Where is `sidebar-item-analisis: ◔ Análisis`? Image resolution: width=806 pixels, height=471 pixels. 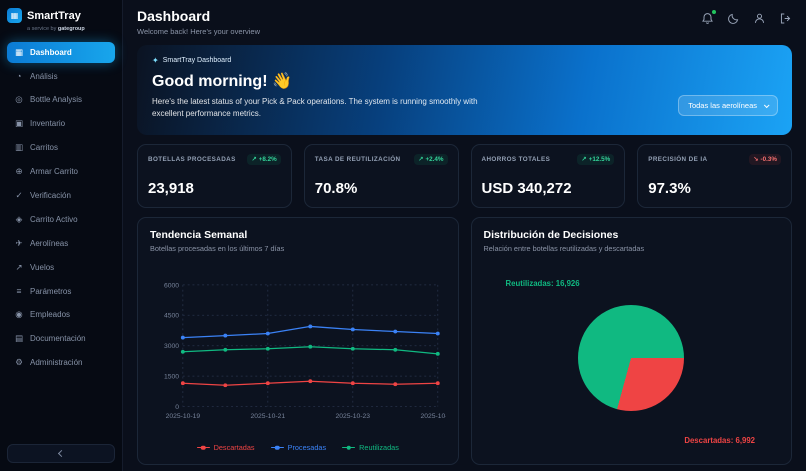
sidebar-item-analisis: ◔ Análisis is located at coordinates (61, 76).